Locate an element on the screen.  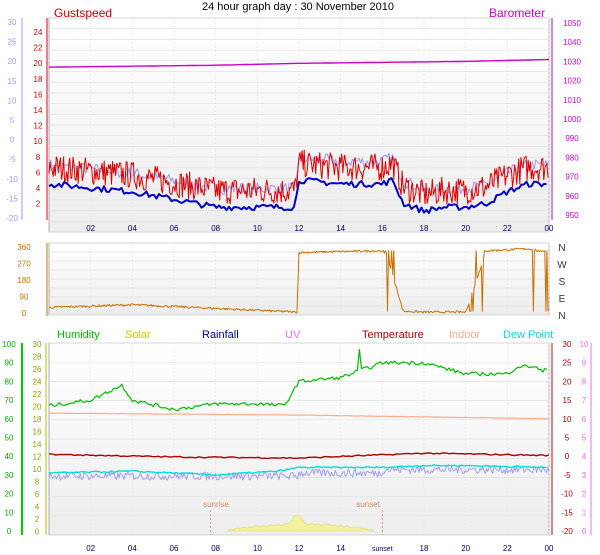
wind-direction-line is located at coordinates (298, 280).